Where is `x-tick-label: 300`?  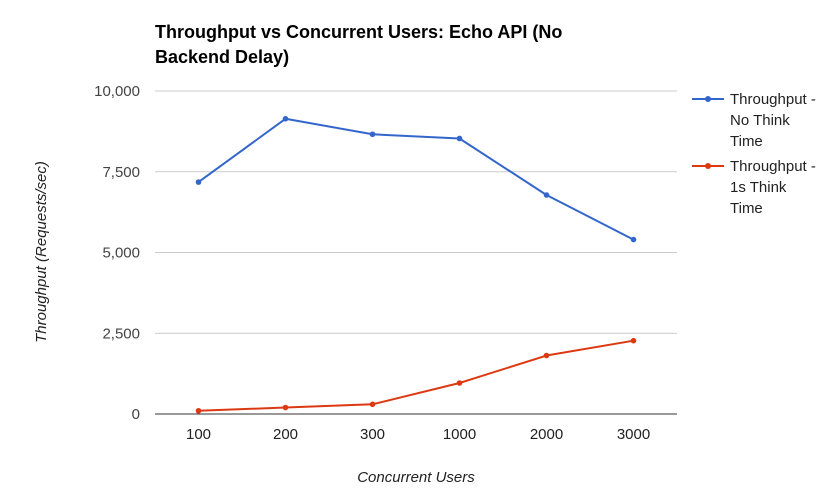 x-tick-label: 300 is located at coordinates (372, 434).